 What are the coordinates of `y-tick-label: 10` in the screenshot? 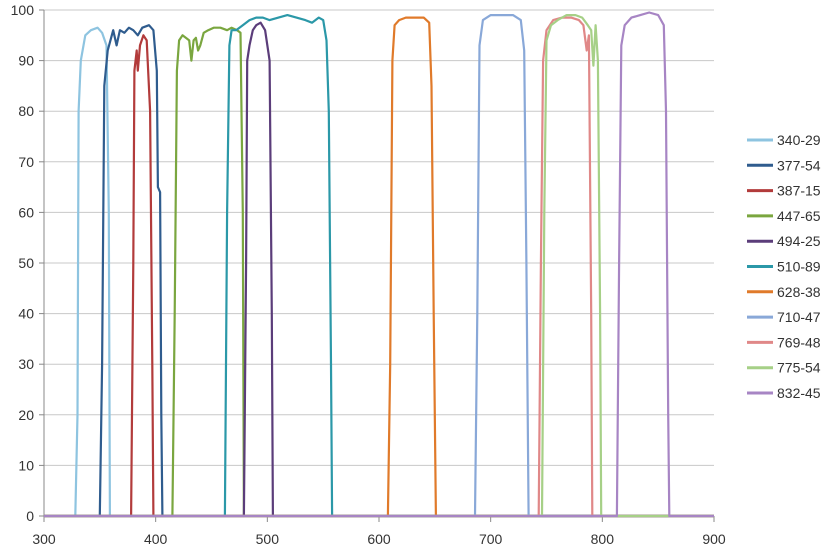 It's located at (26, 465).